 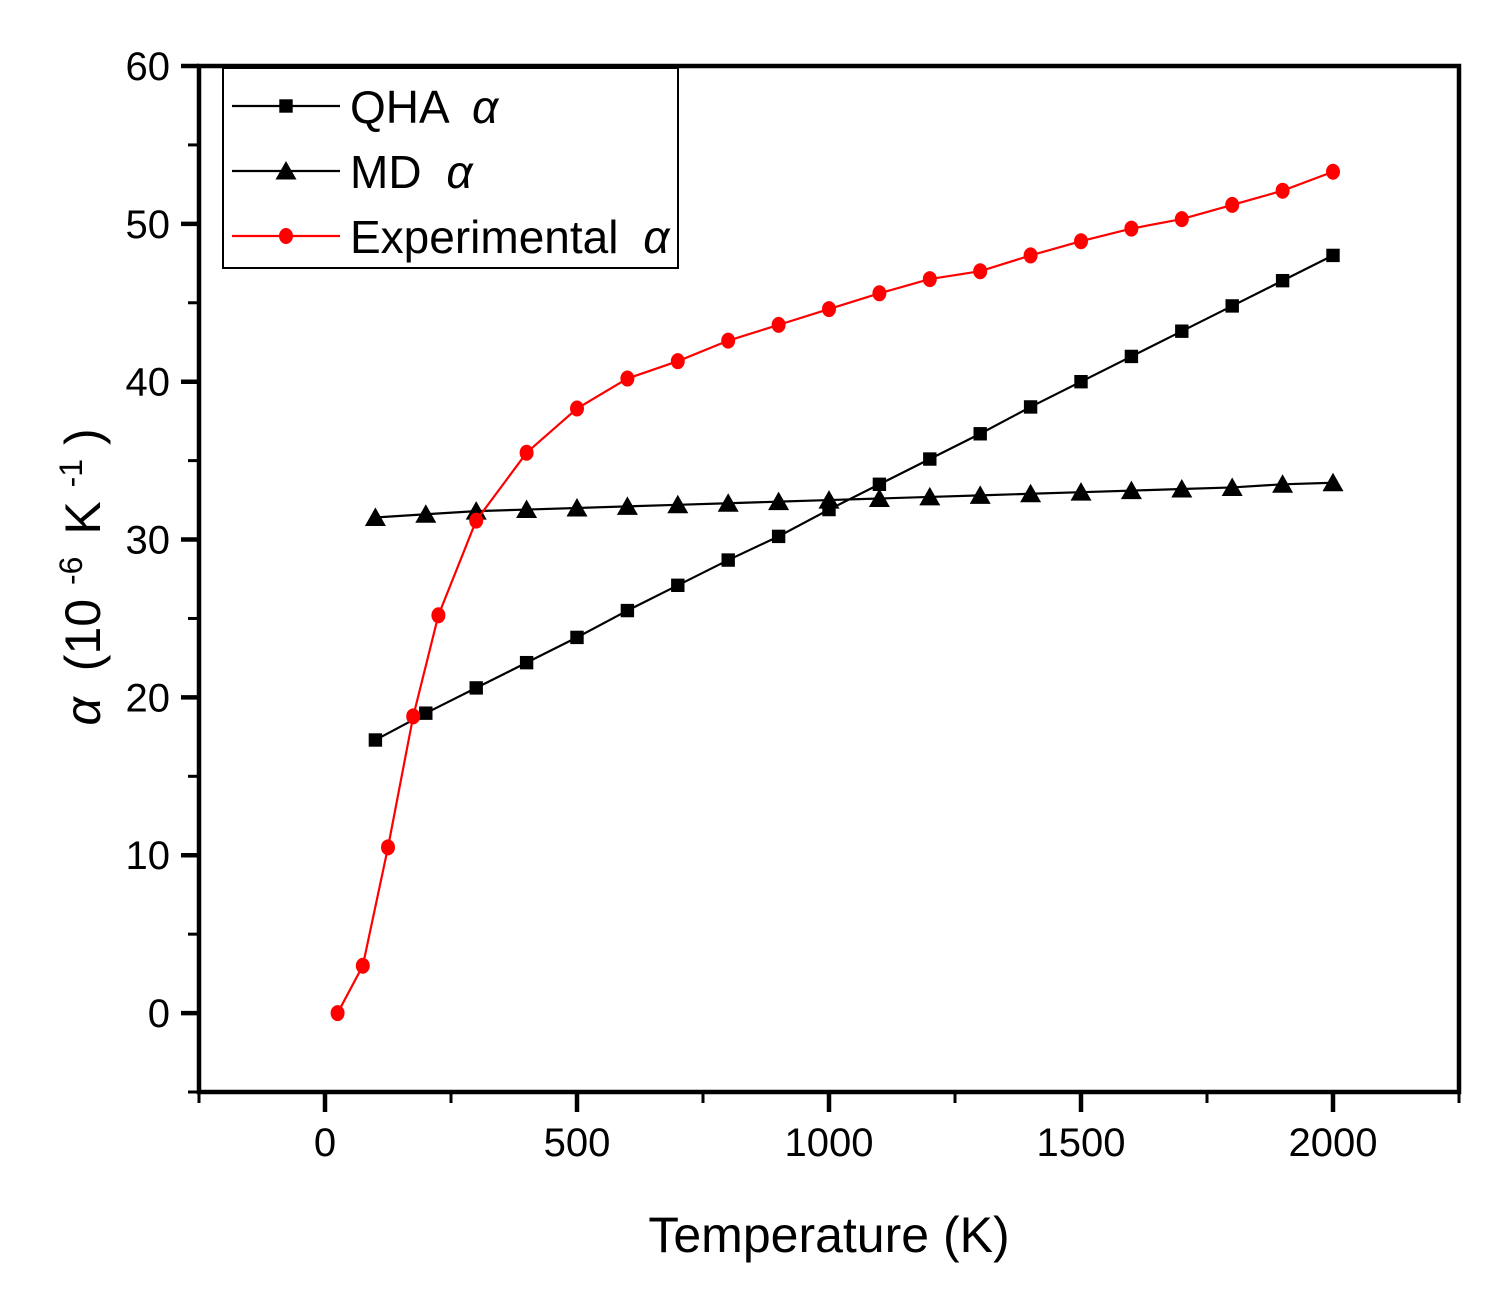 I want to click on y-tick-label: 30, so click(x=148, y=541).